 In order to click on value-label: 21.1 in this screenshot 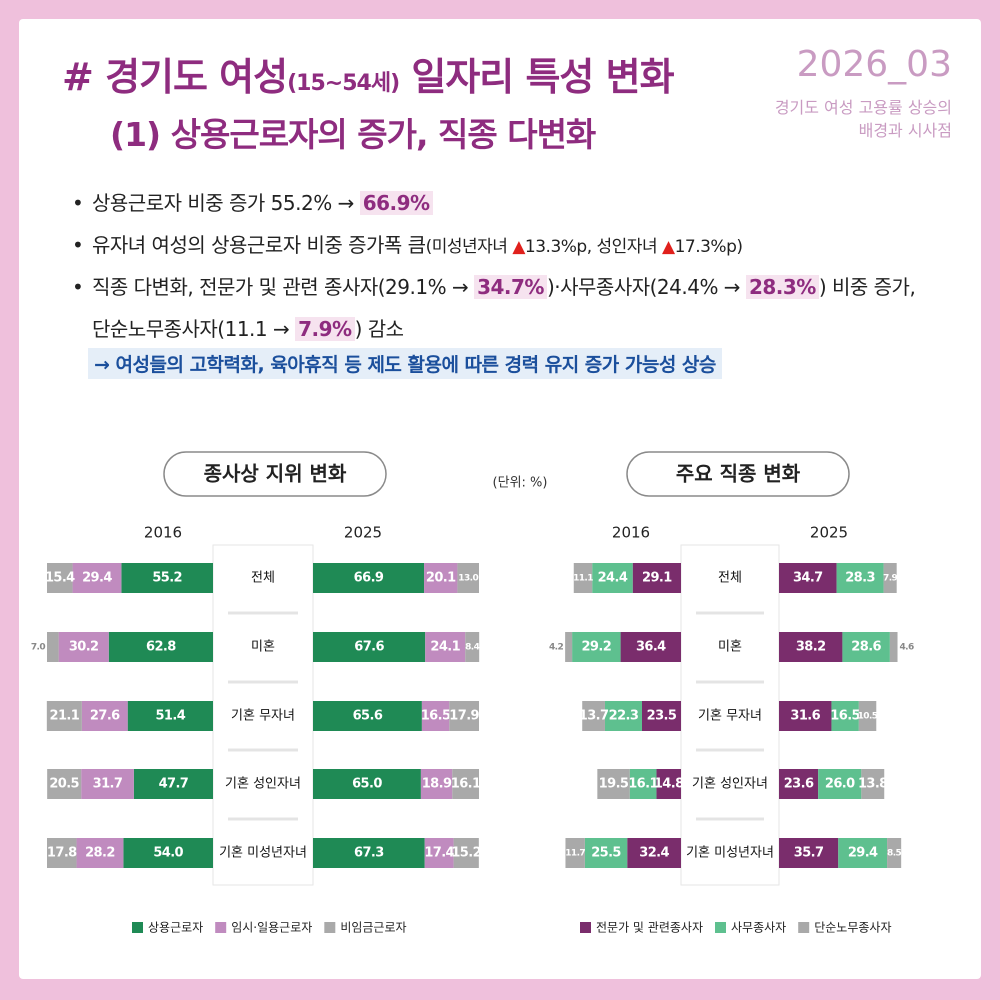, I will do `click(65, 716)`.